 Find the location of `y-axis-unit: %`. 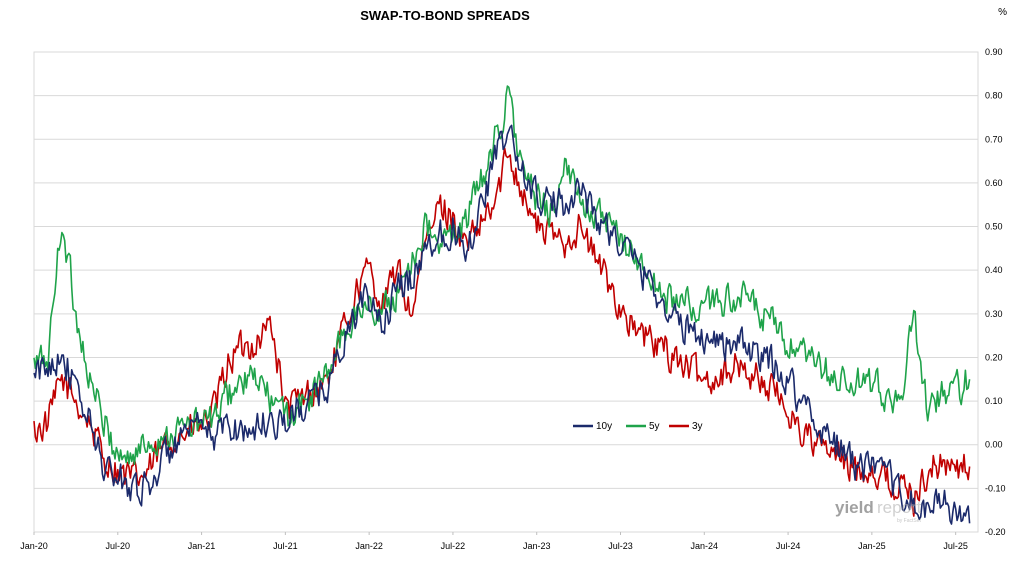

y-axis-unit: % is located at coordinates (1002, 12).